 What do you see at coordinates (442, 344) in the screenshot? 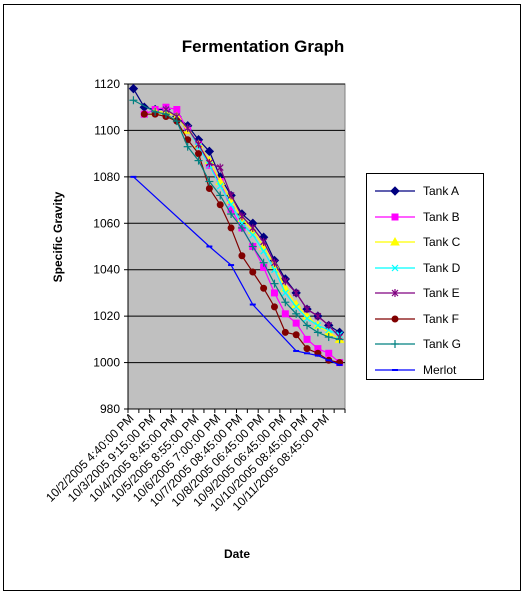
I see `legend-label: Tank G` at bounding box center [442, 344].